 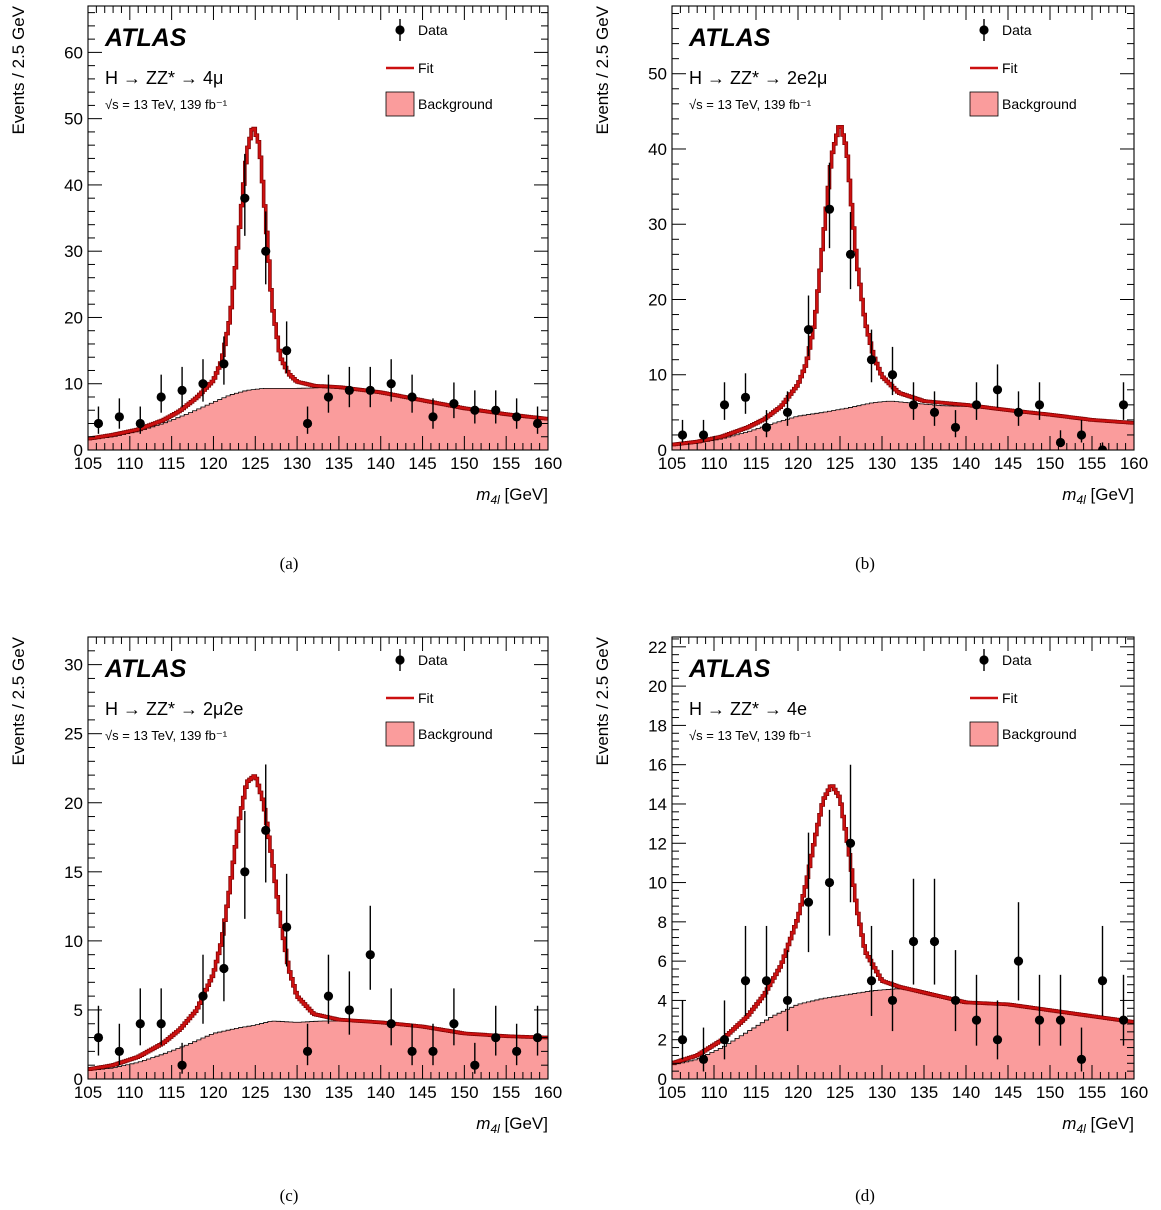 I want to click on x-axis-title-unit: [GeV], so click(x=1110, y=1123).